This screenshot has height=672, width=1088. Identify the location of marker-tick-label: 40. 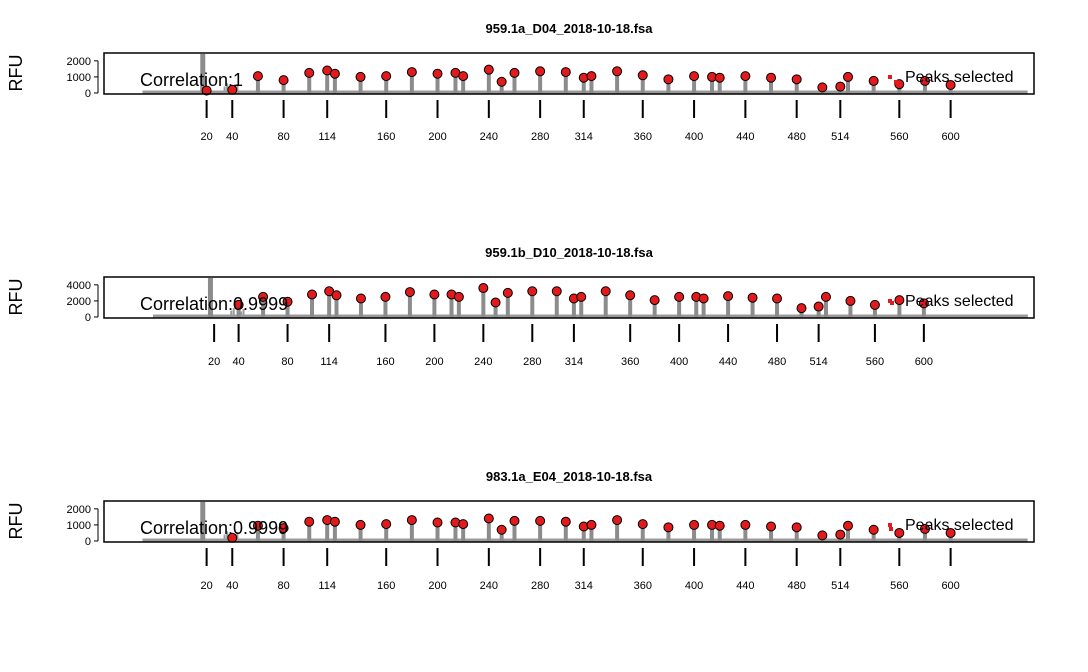
(238, 362).